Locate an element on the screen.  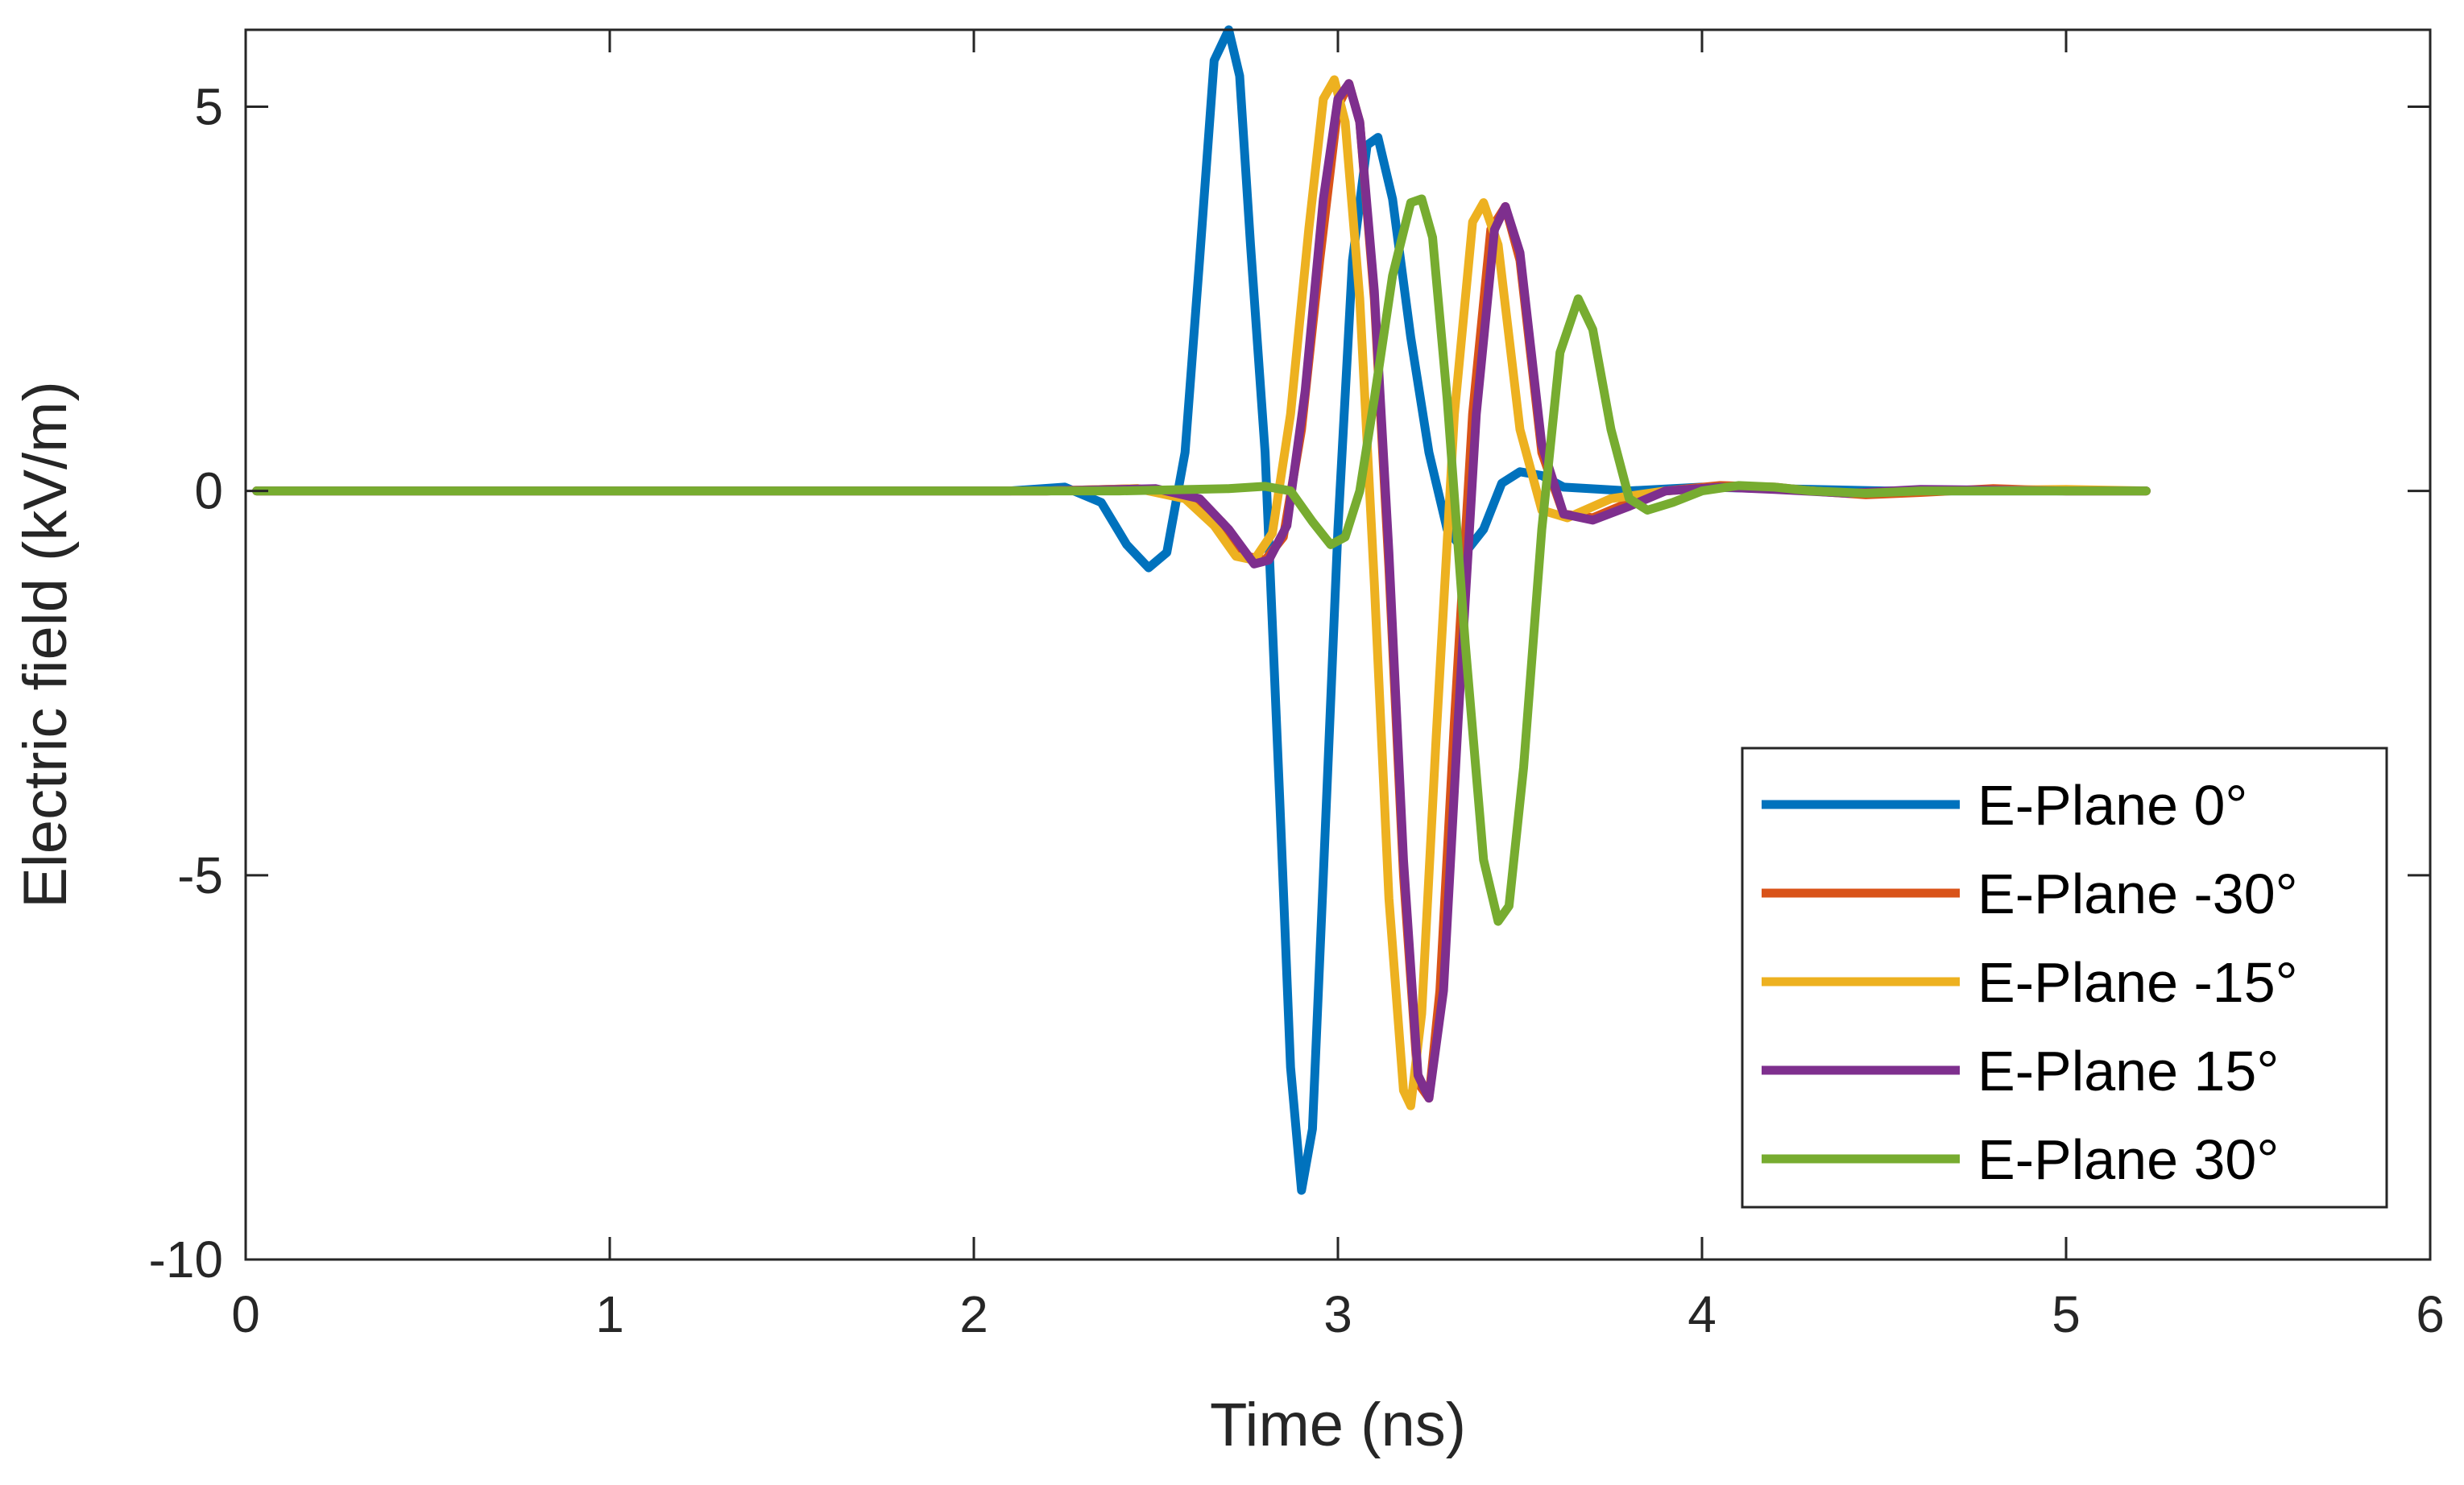
x-tick-labels: 0 1 2 3 4 5 6 is located at coordinates (1338, 1314).